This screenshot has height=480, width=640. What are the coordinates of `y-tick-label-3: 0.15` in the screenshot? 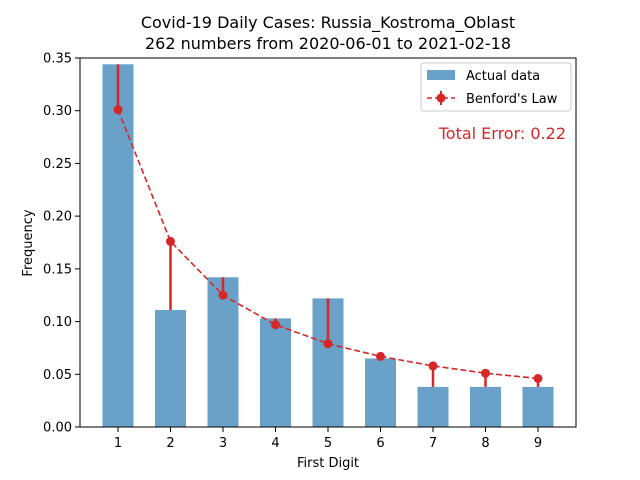 It's located at (57, 269).